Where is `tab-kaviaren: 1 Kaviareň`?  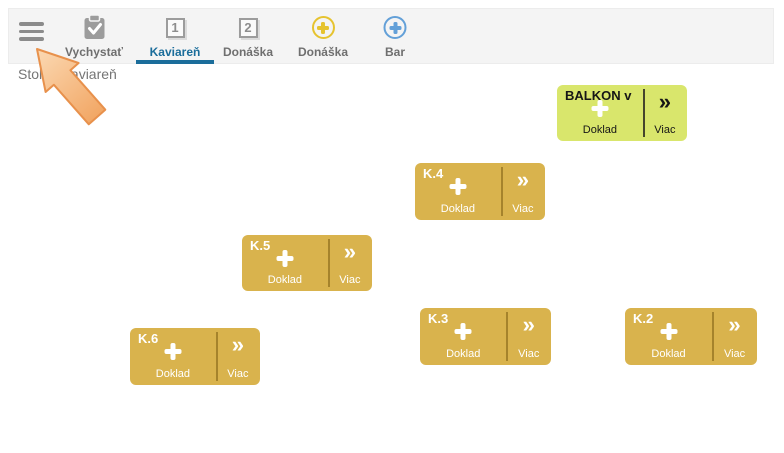 tab-kaviaren: 1 Kaviareň is located at coordinates (175, 36).